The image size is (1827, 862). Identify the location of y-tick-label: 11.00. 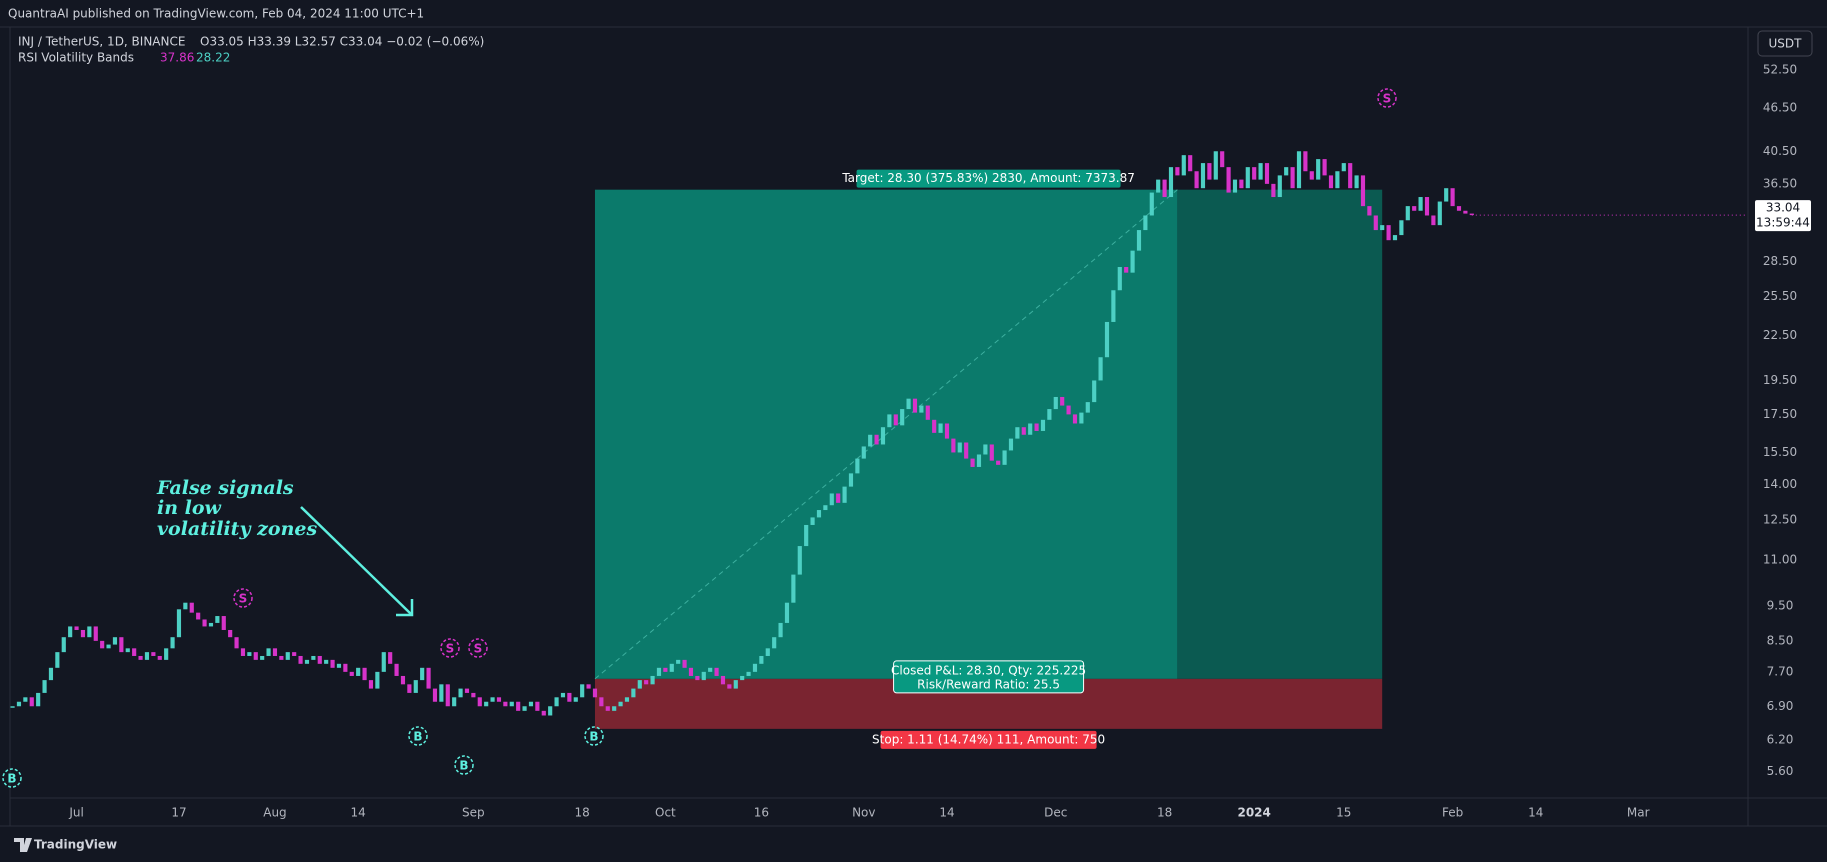
(1780, 560).